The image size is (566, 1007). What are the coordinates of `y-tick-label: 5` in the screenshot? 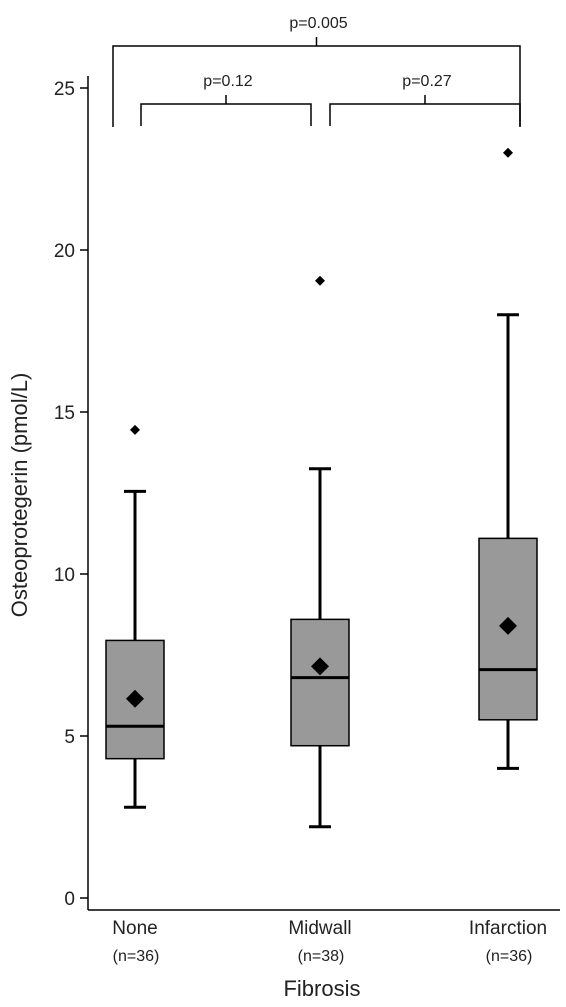 It's located at (69, 737).